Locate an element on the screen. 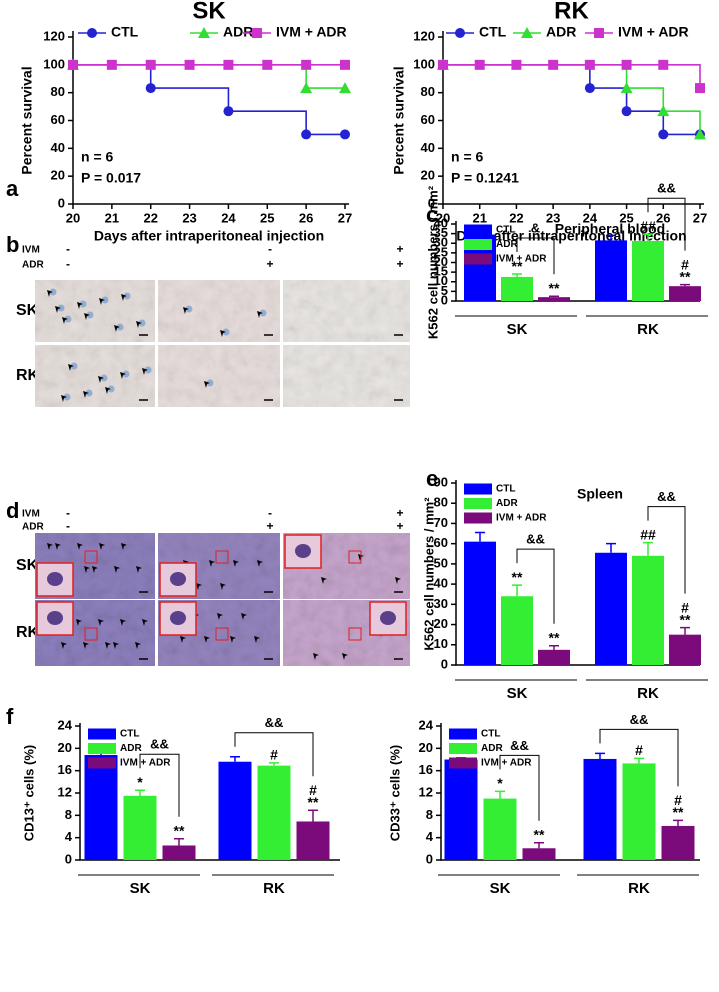  treatment-sign: - is located at coordinates (68, 526).